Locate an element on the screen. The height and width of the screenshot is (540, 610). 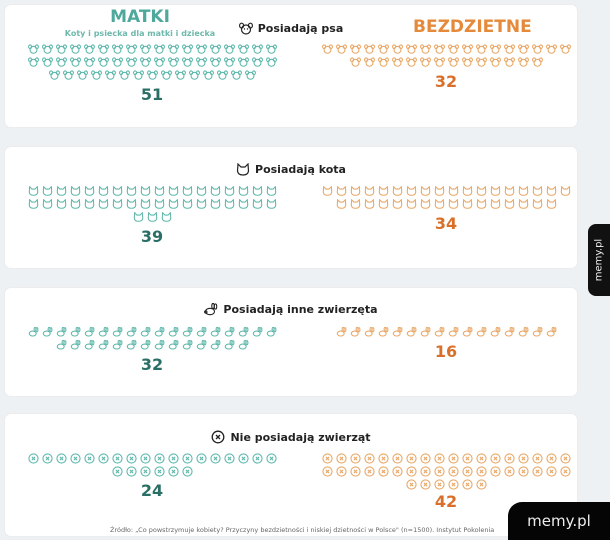
section-title-cat: Posiadają kota is located at coordinates (291, 169).